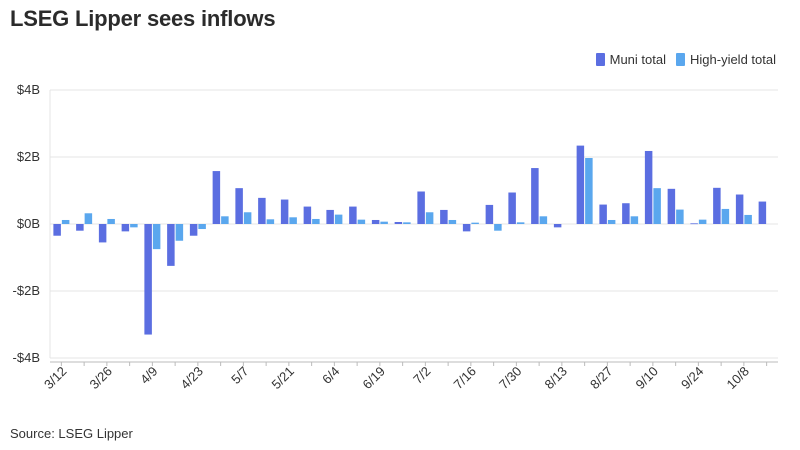 The width and height of the screenshot is (800, 450). Describe the element at coordinates (601, 378) in the screenshot. I see `x-tick-label: 8/27` at that location.